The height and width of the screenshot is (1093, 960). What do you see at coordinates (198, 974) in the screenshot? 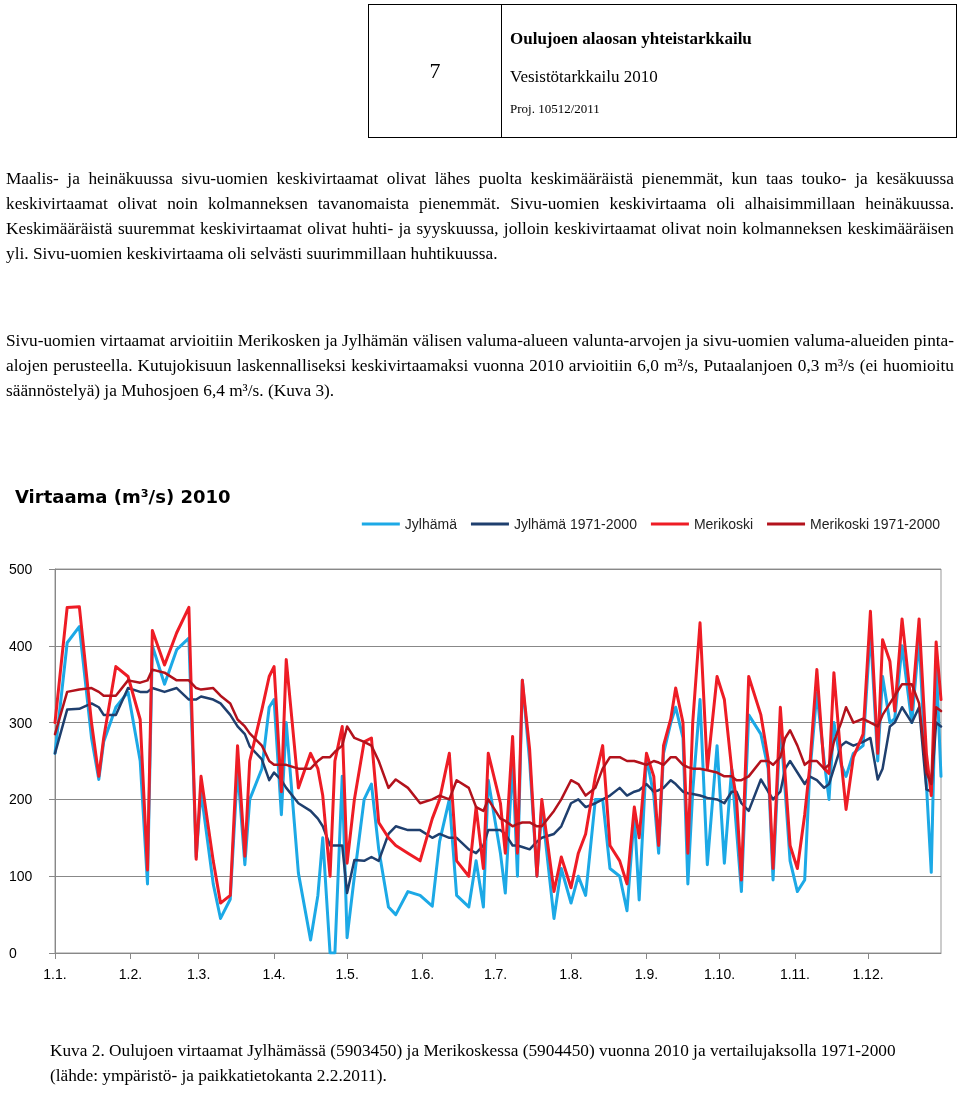
I see `x-tick-label: 1.3.` at bounding box center [198, 974].